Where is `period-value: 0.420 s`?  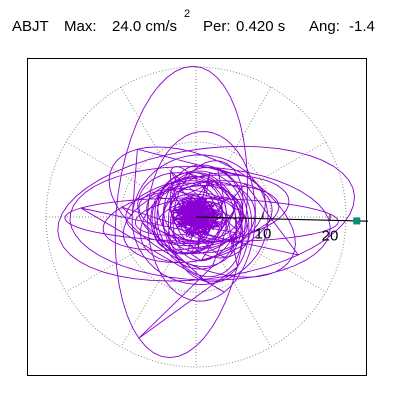
period-value: 0.420 s is located at coordinates (261, 26).